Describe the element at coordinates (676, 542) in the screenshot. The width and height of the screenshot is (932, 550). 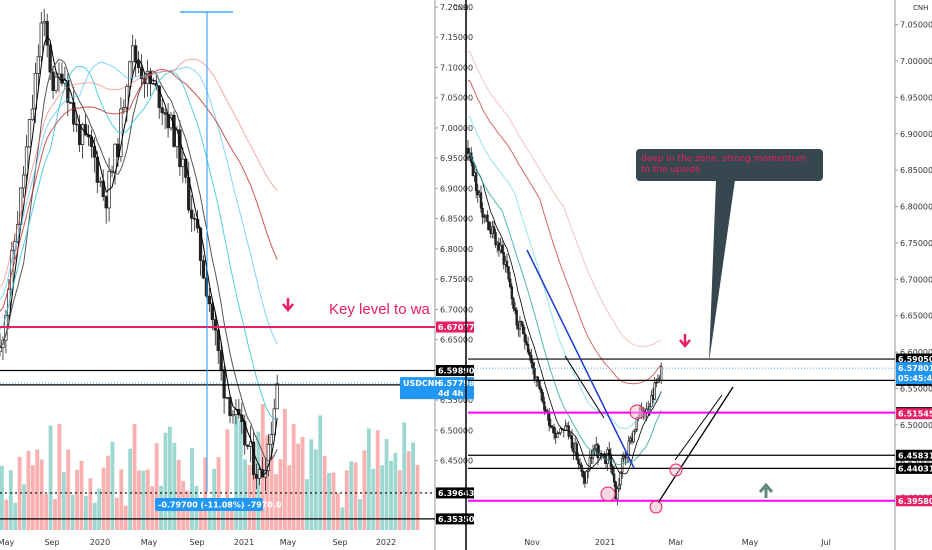
I see `x-tick-label: Mar` at that location.